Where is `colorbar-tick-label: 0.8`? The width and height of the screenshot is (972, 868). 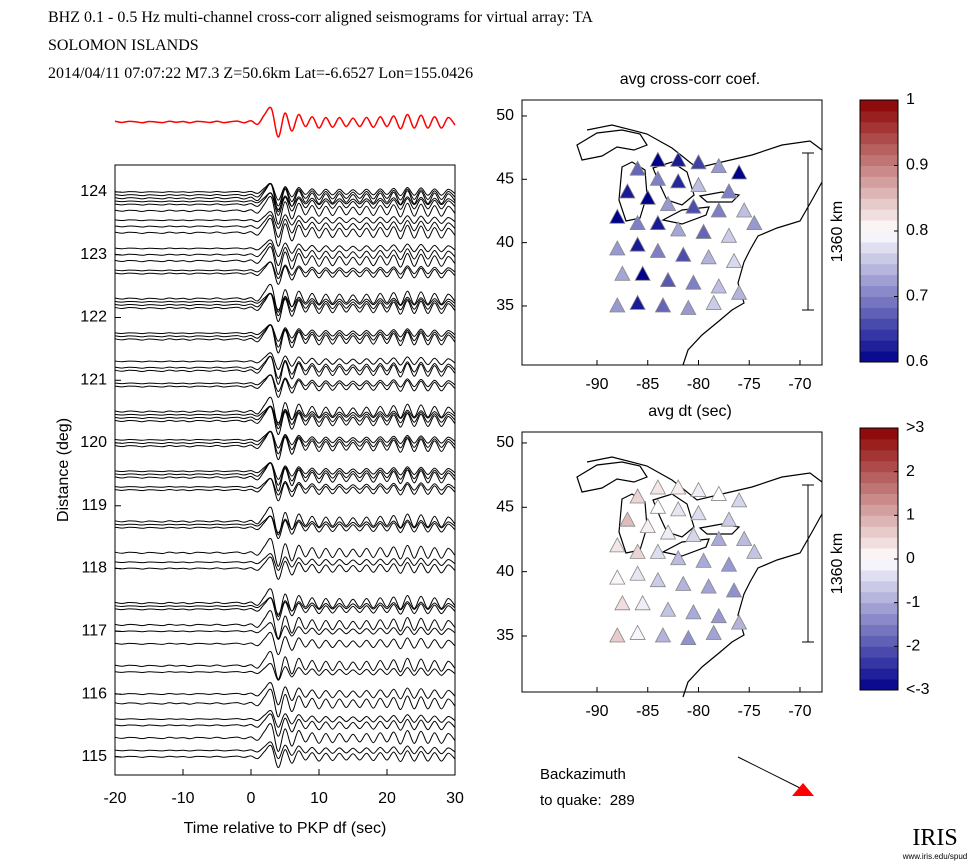 colorbar-tick-label: 0.8 is located at coordinates (917, 230).